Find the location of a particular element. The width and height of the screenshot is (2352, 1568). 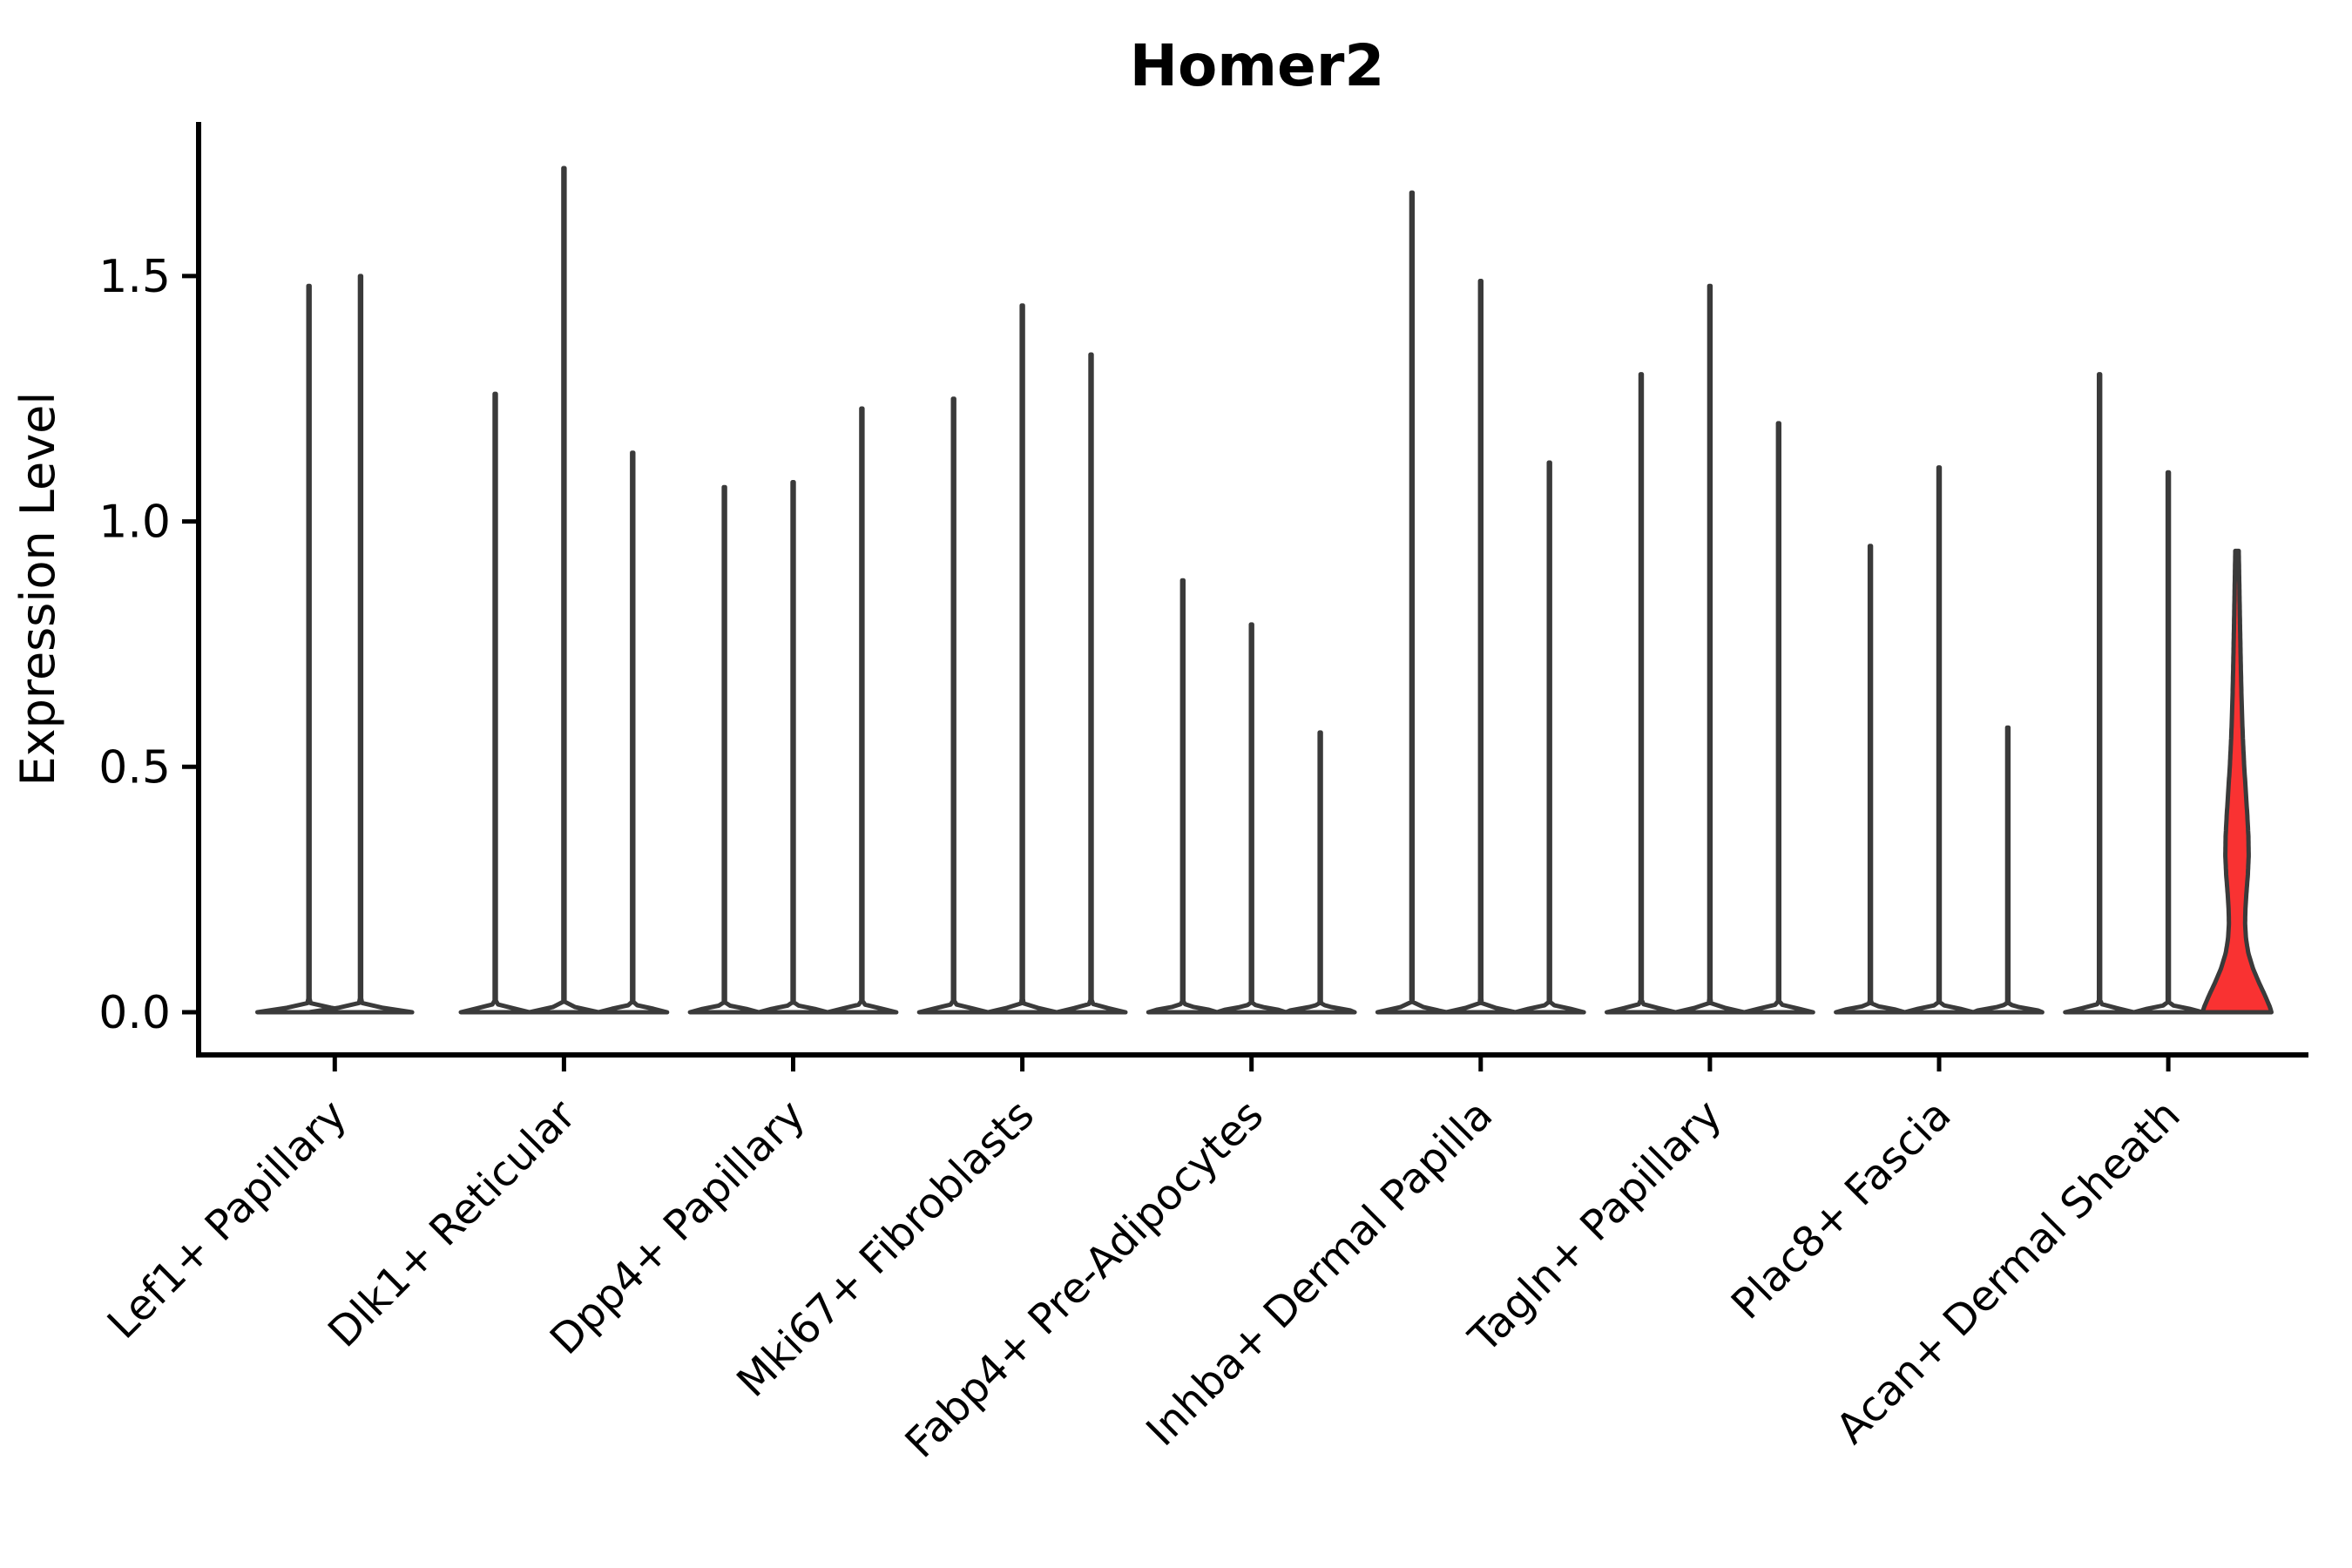

y-tick-label: 0.5 is located at coordinates (134, 767).